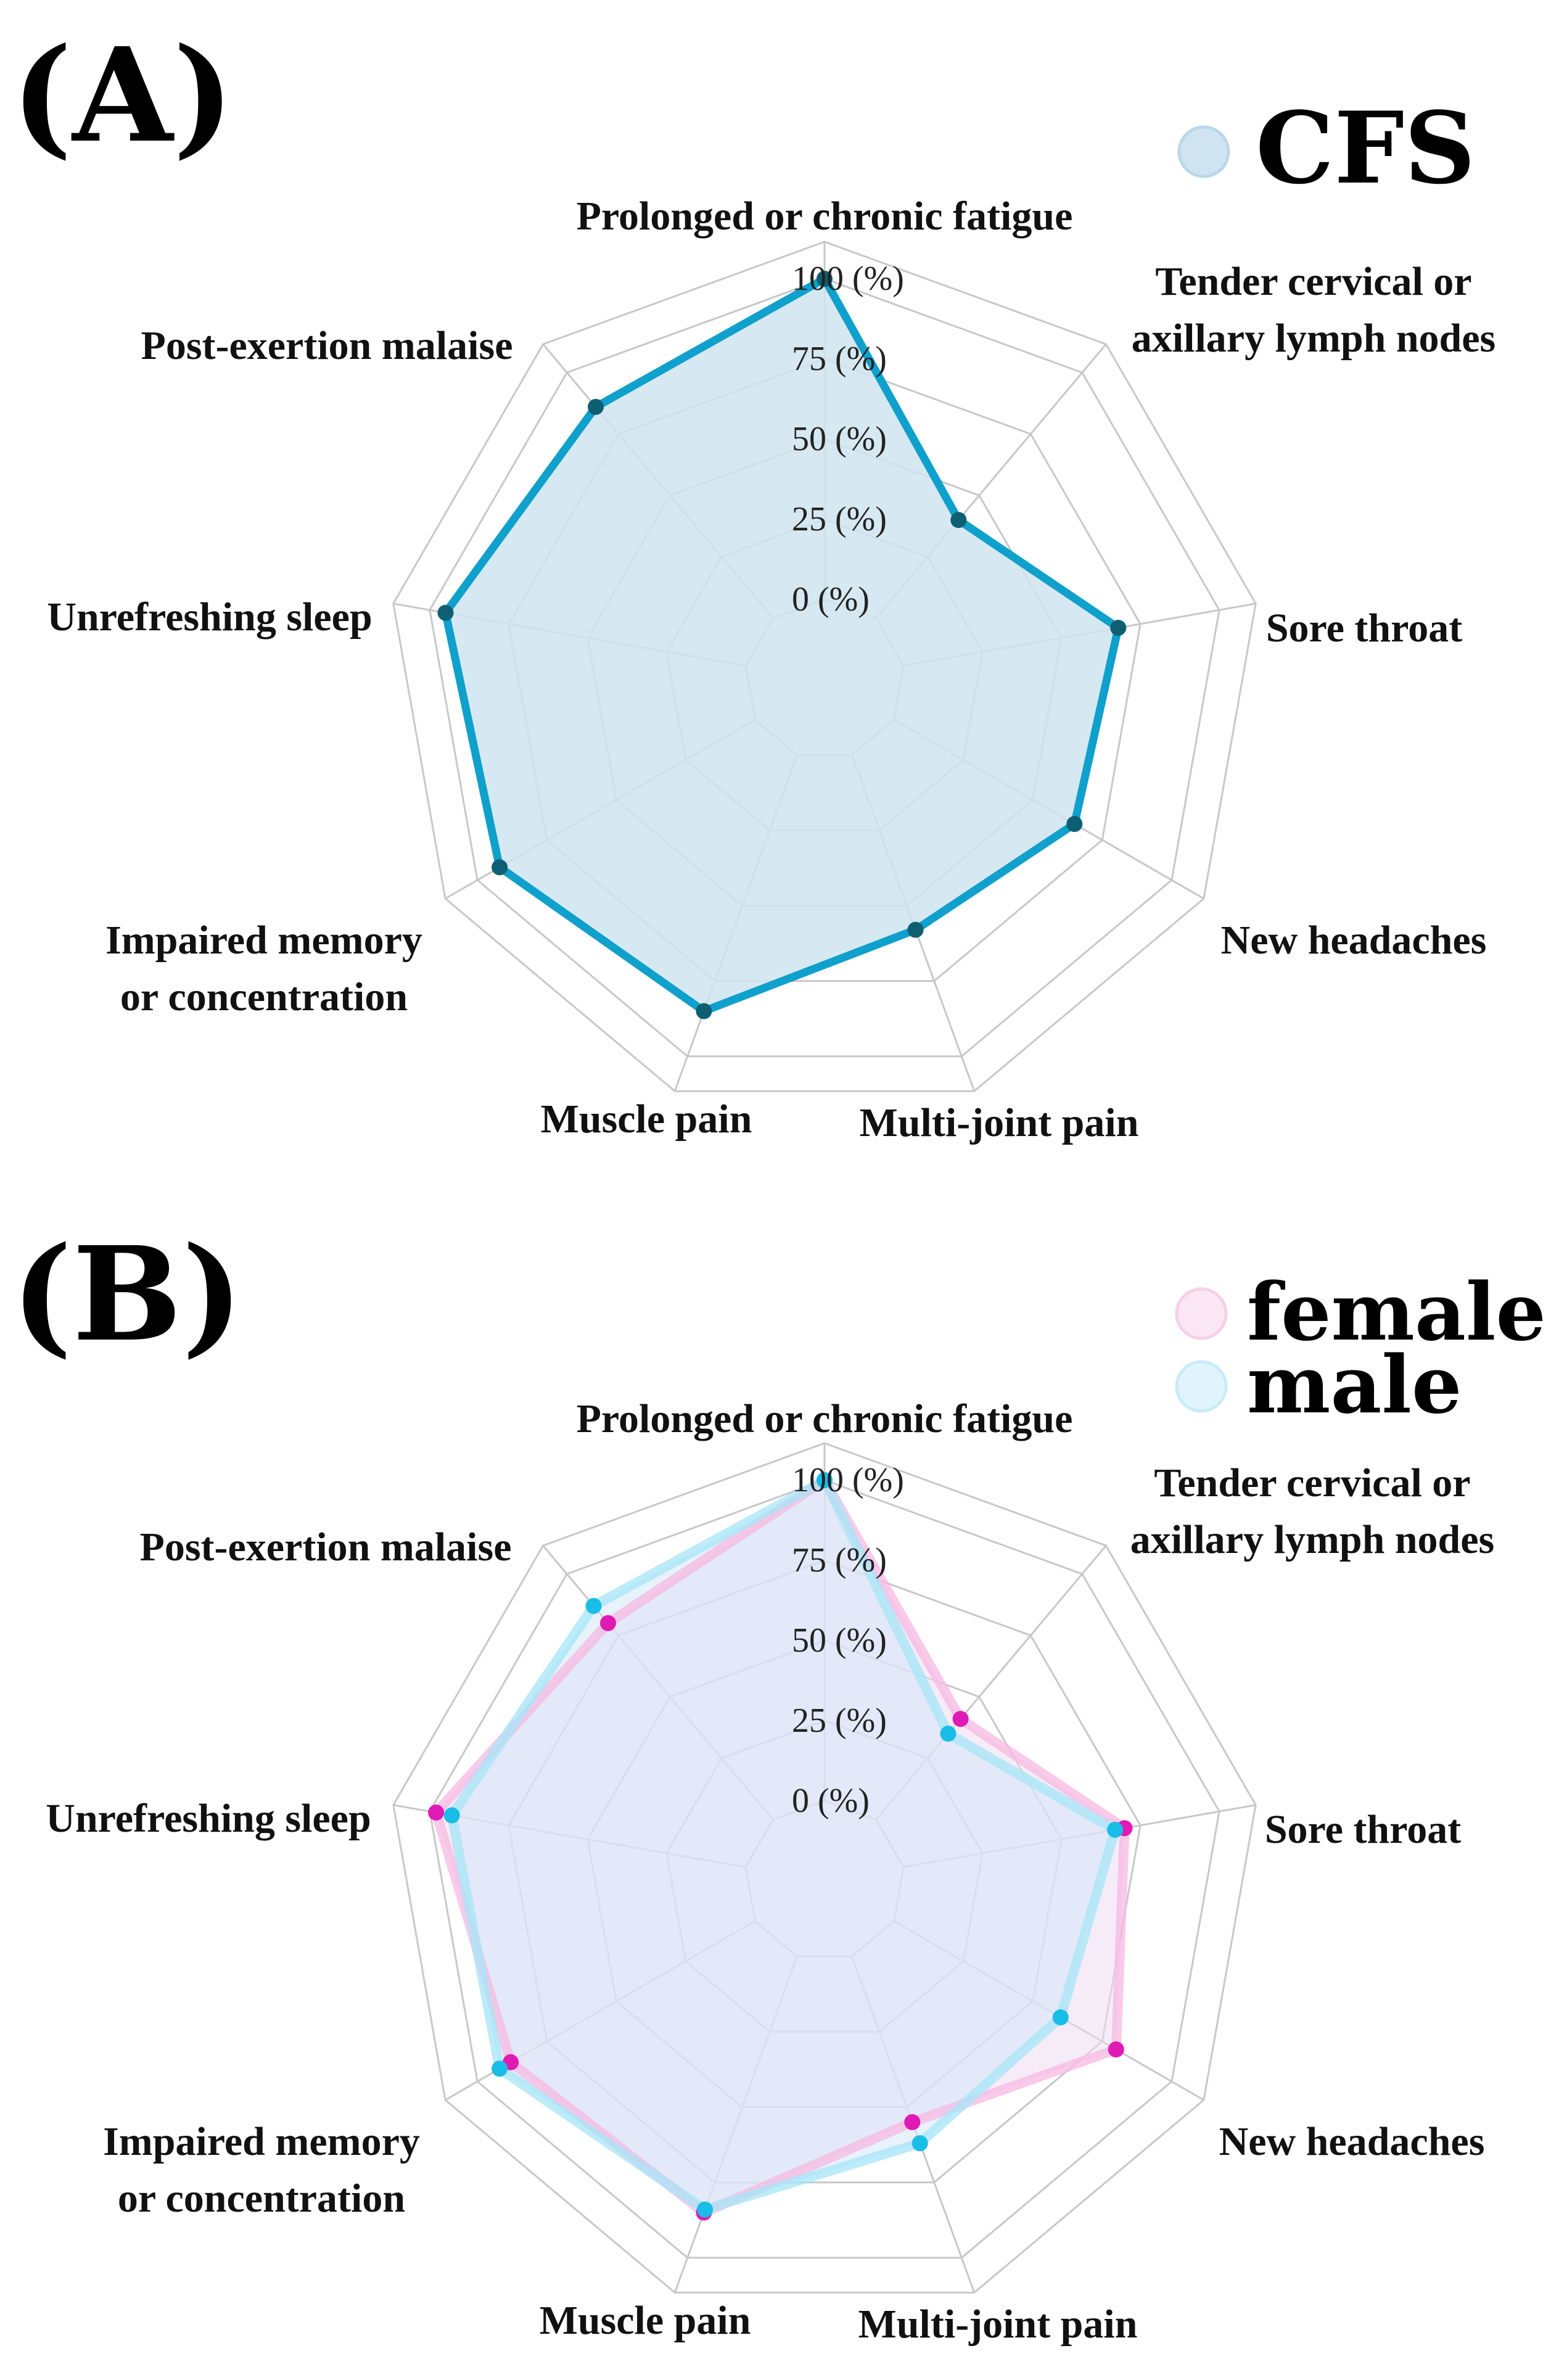 The image size is (1551, 2380). Describe the element at coordinates (1201, 1387) in the screenshot. I see `legend-male-marker` at that location.